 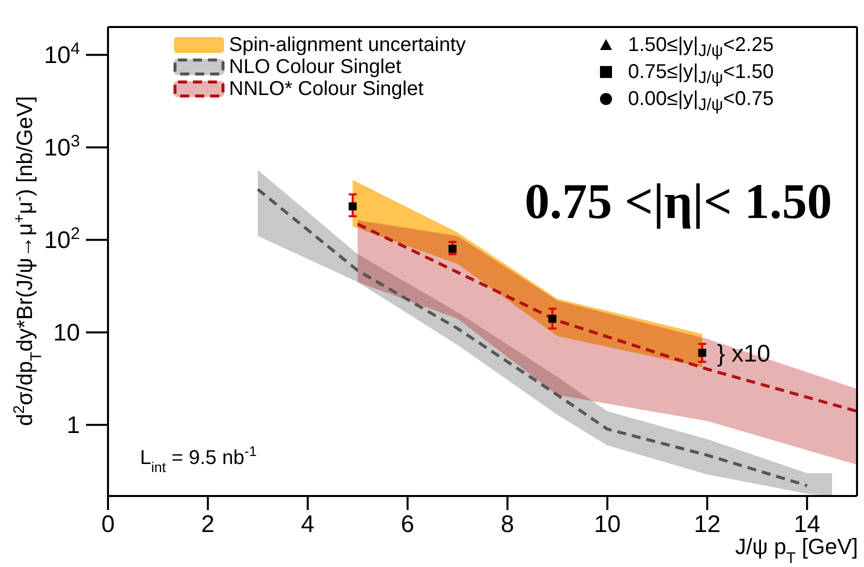 What do you see at coordinates (326, 89) in the screenshot?
I see `legend-label: NNLO* Colour Singlet` at bounding box center [326, 89].